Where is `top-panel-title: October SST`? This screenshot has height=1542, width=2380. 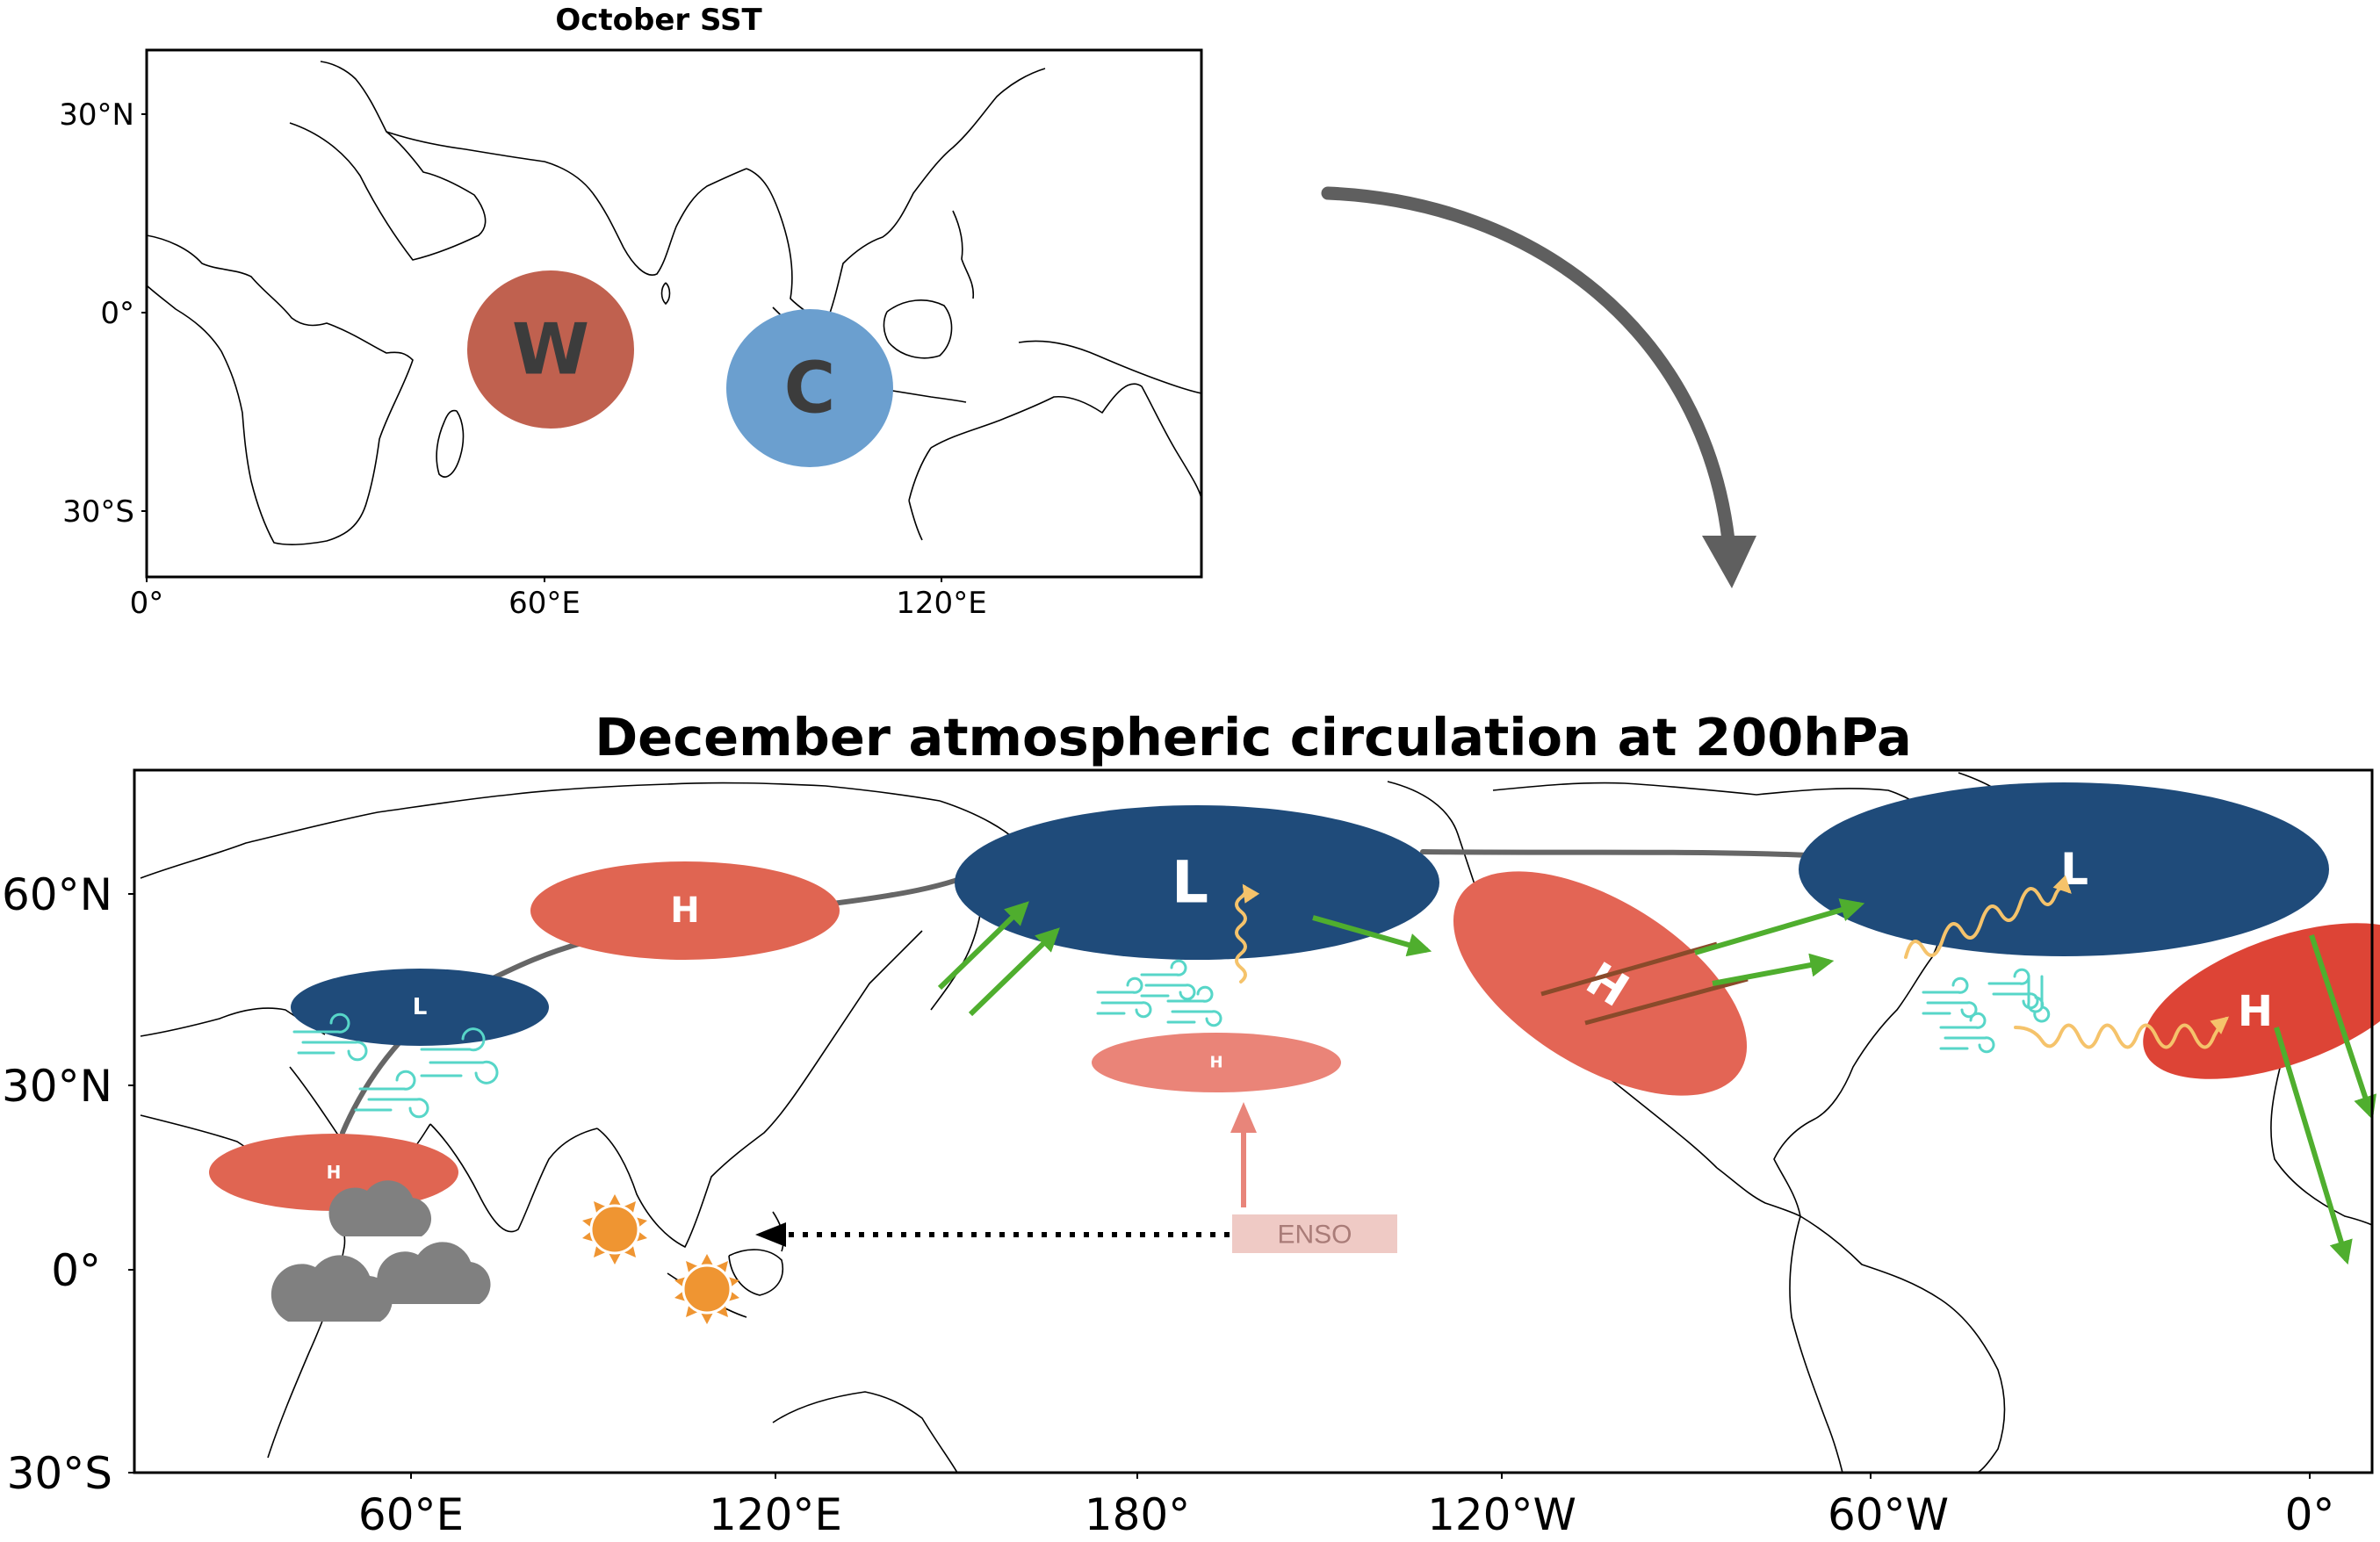
top-panel-title: October SST is located at coordinates (658, 20).